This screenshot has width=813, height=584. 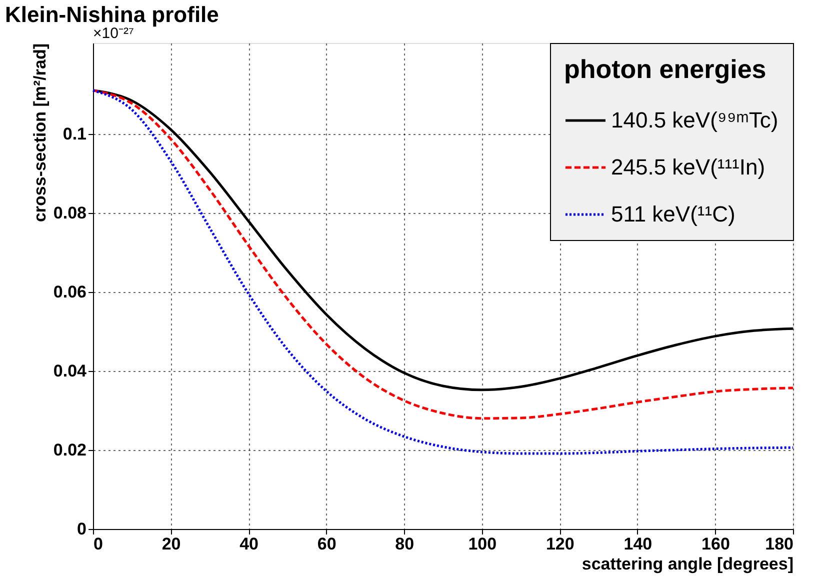 I want to click on chart-title: Klein-Nishina profile, so click(x=112, y=14).